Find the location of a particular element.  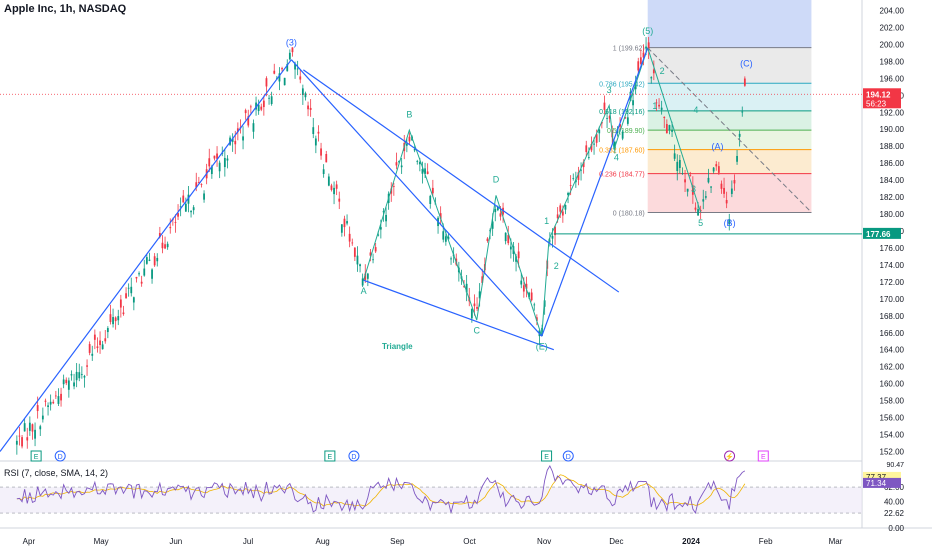

impulse-12345-path is located at coordinates (595, 192).